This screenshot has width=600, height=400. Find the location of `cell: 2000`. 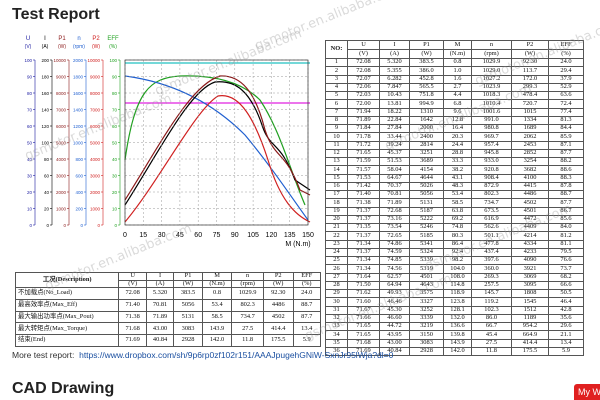

cell: 2000 is located at coordinates (426, 128).